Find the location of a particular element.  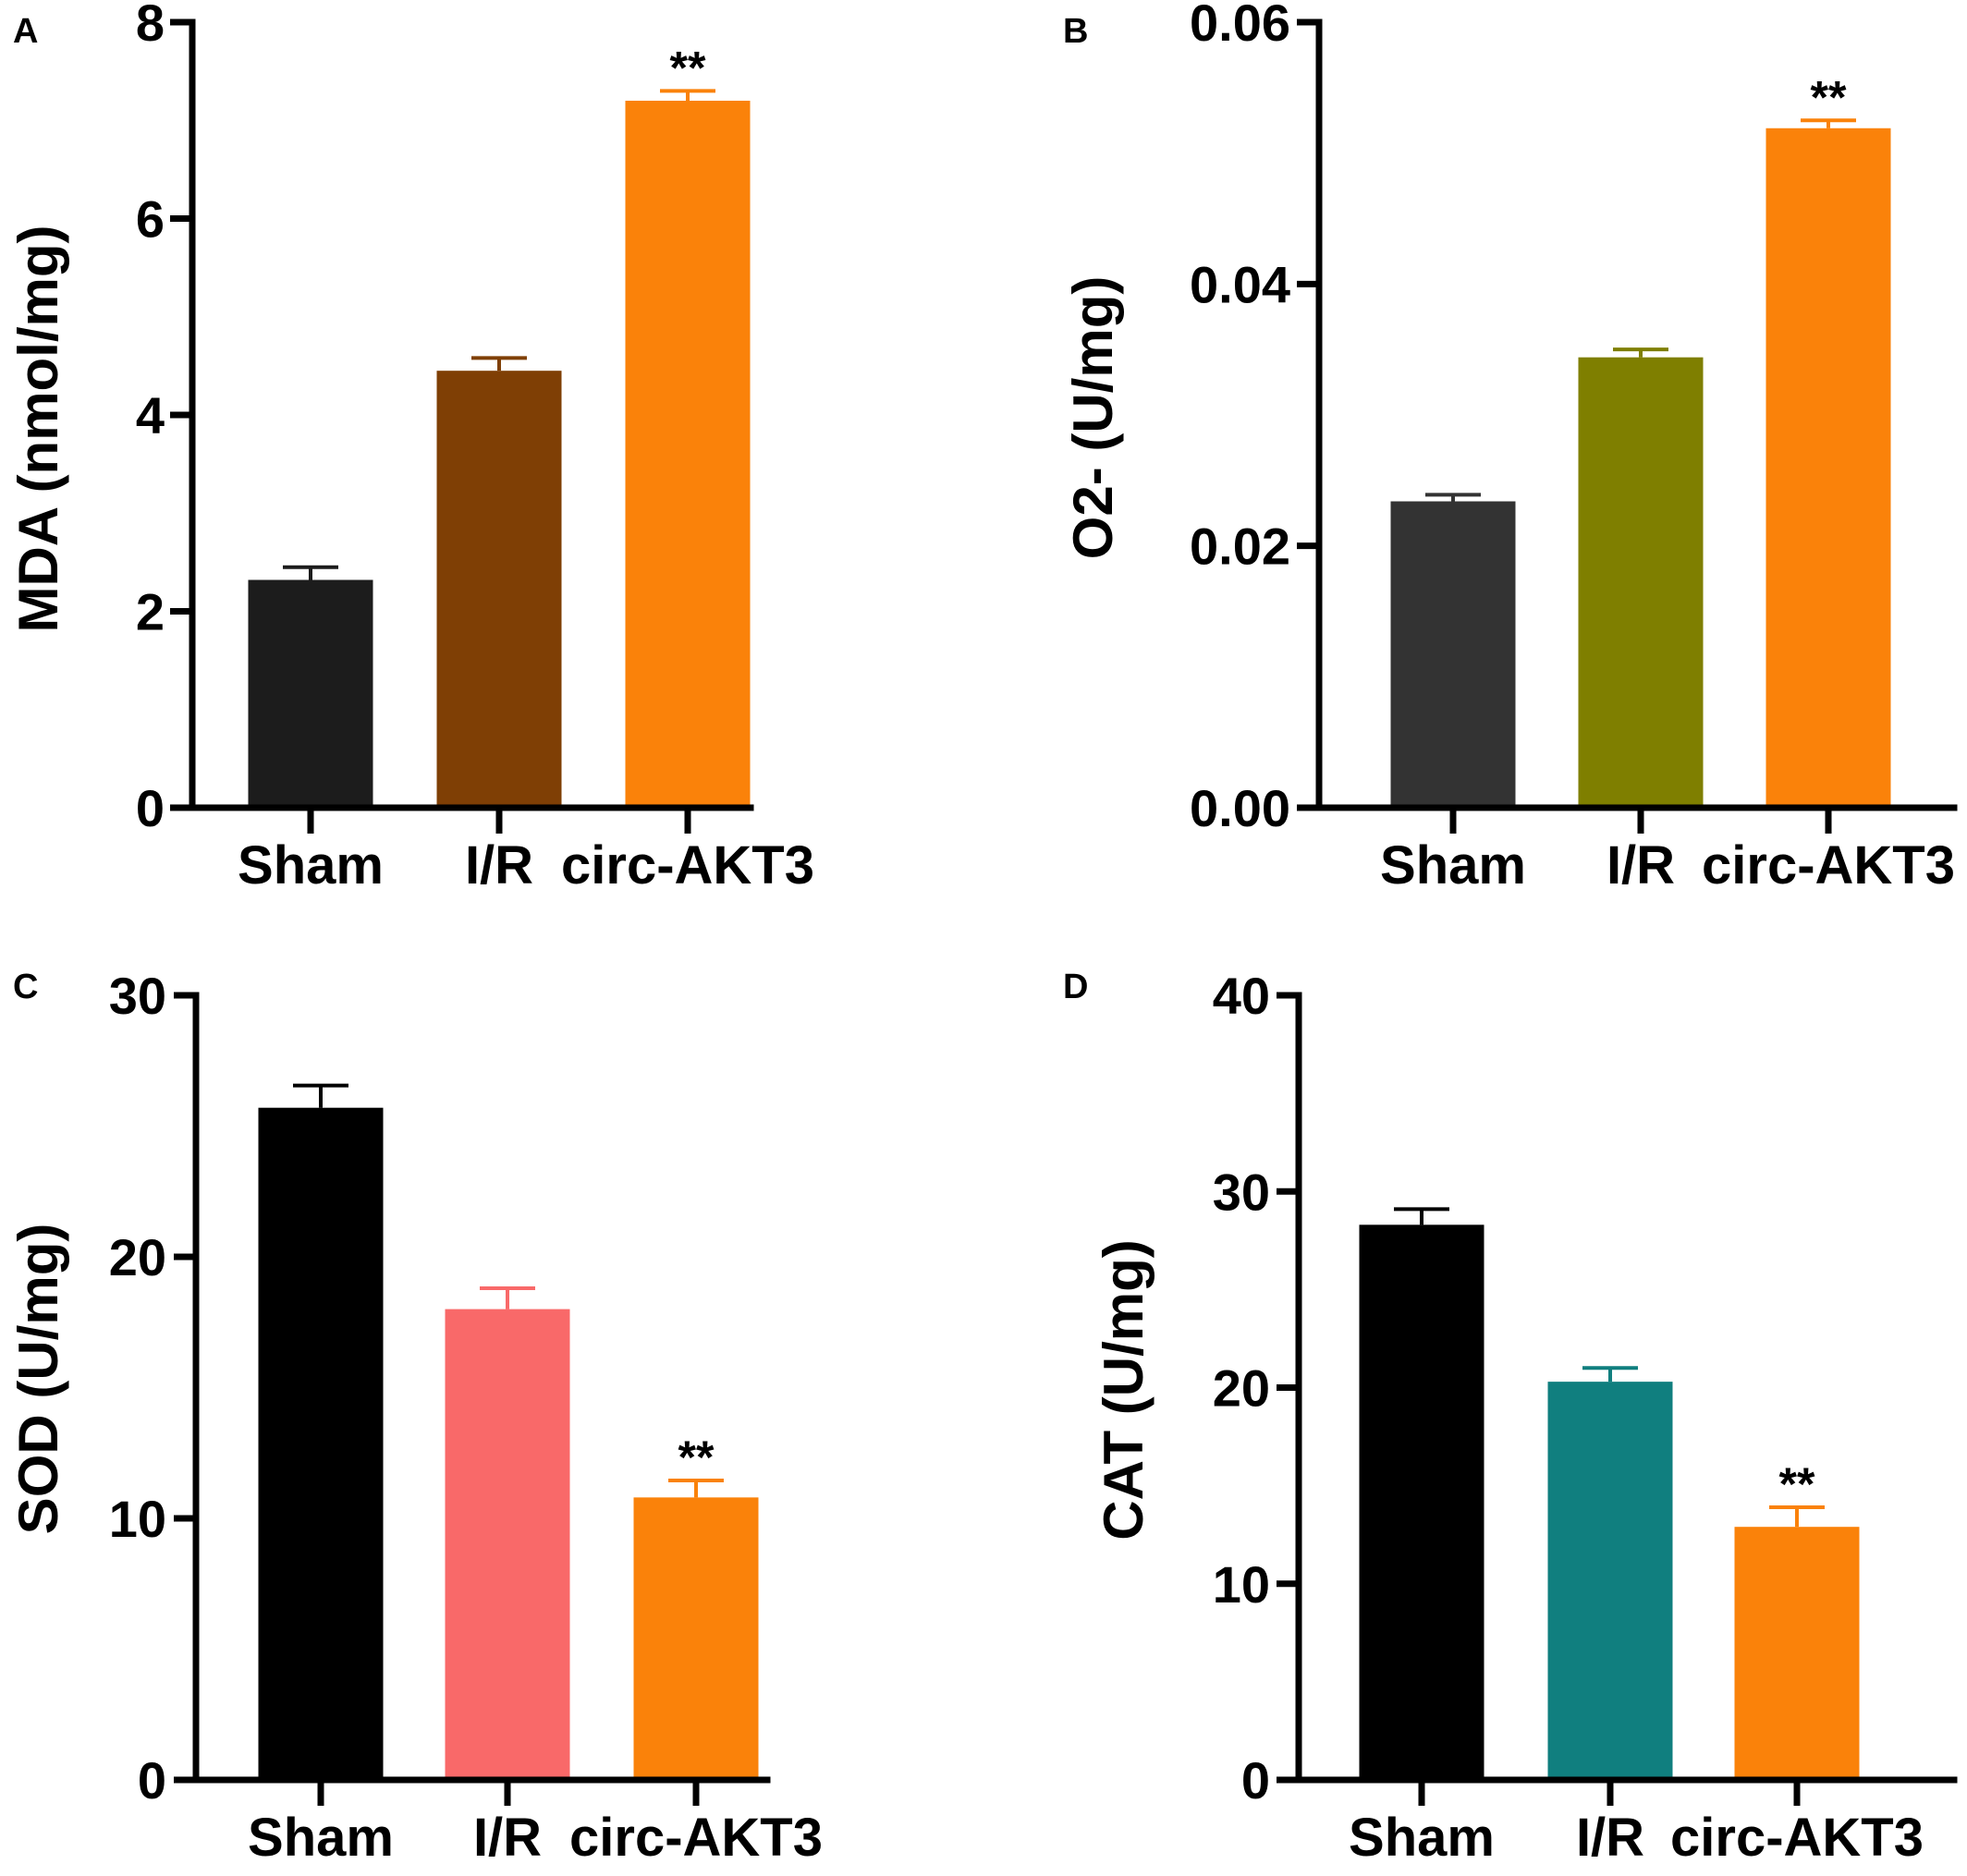

panel-letter: B is located at coordinates (1075, 31).